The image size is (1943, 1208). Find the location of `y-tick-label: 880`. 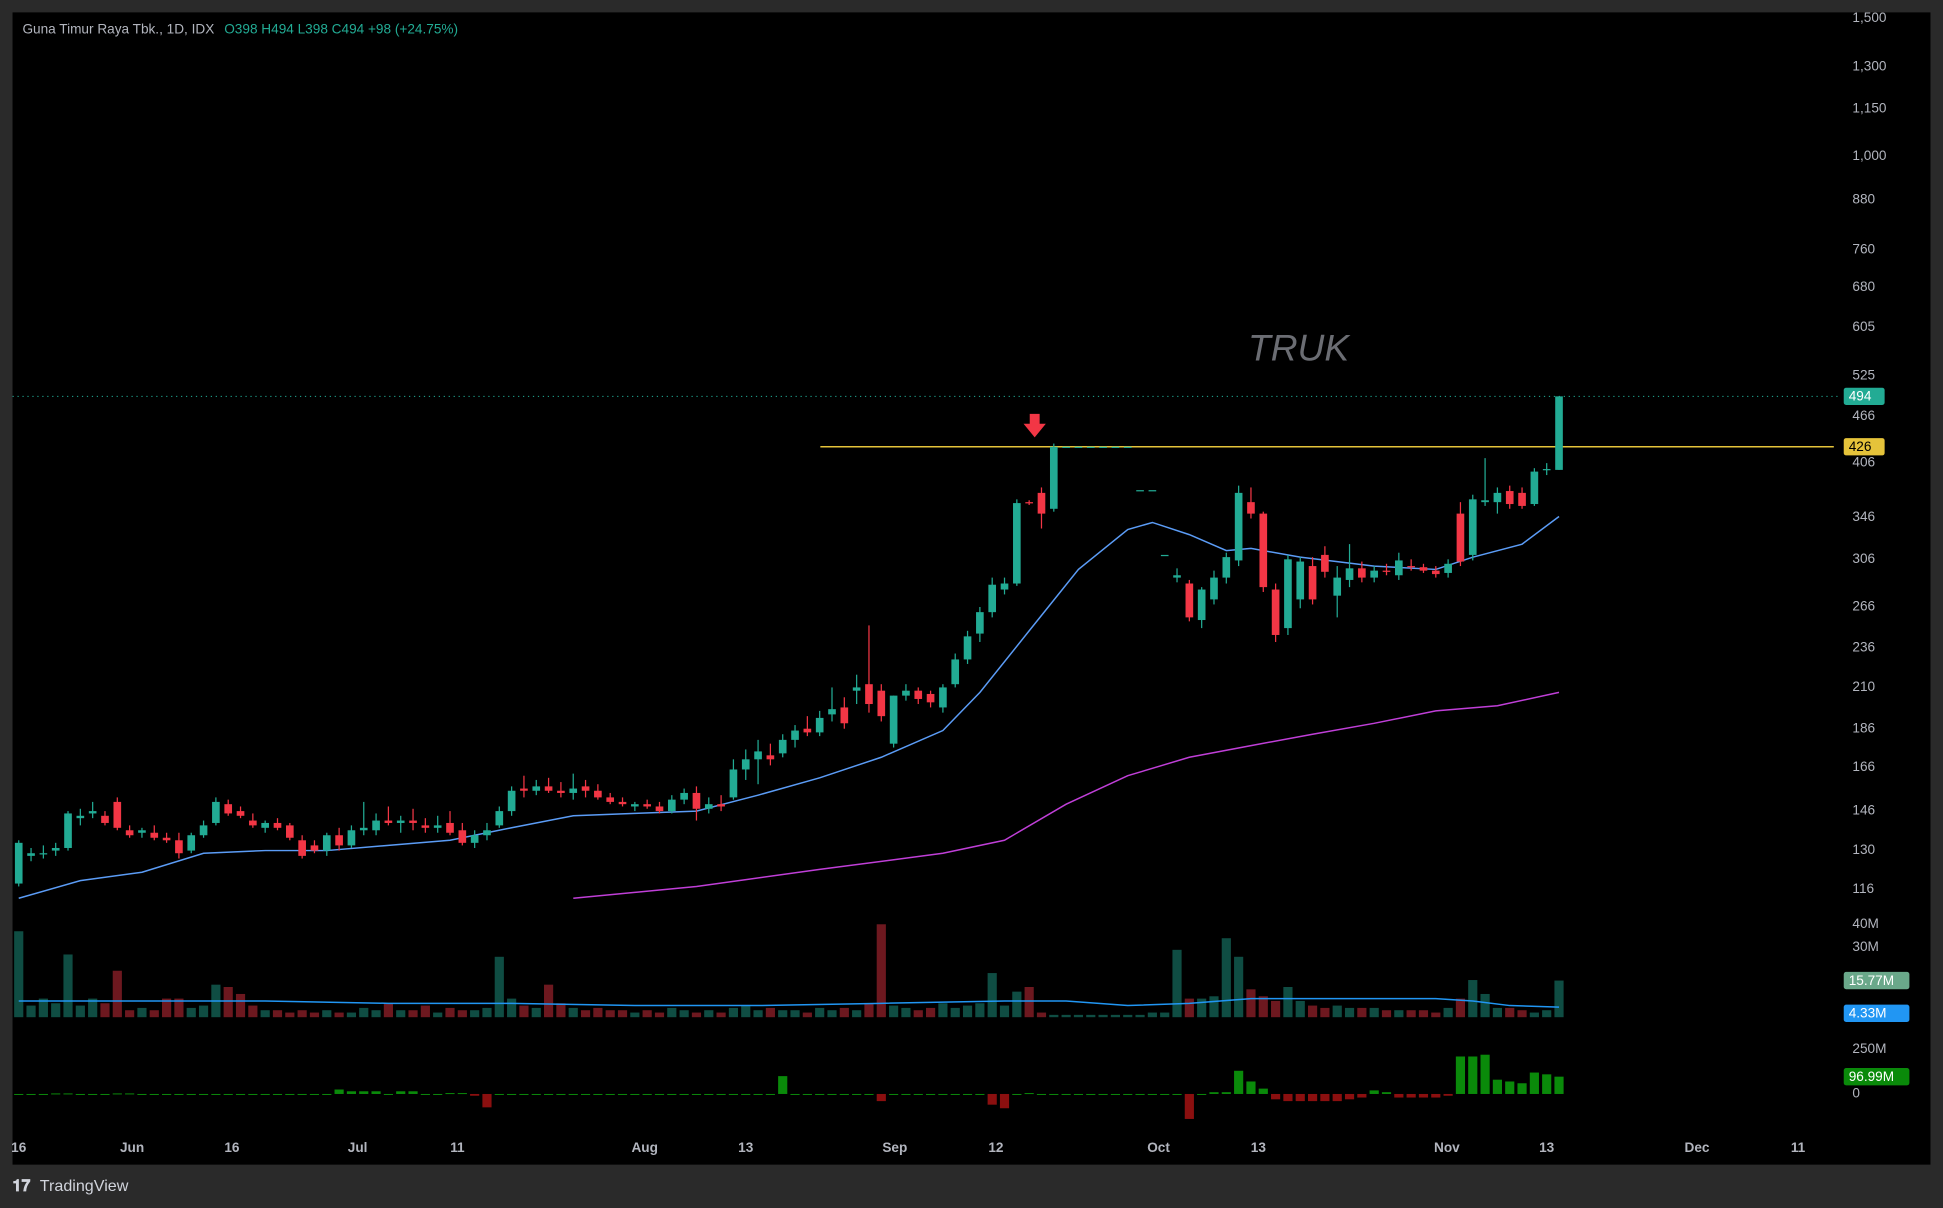

y-tick-label: 880 is located at coordinates (1863, 199).